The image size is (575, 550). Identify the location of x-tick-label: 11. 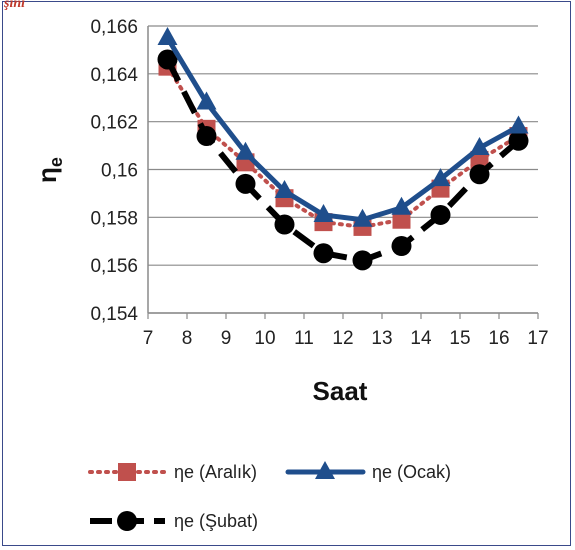
(304, 338).